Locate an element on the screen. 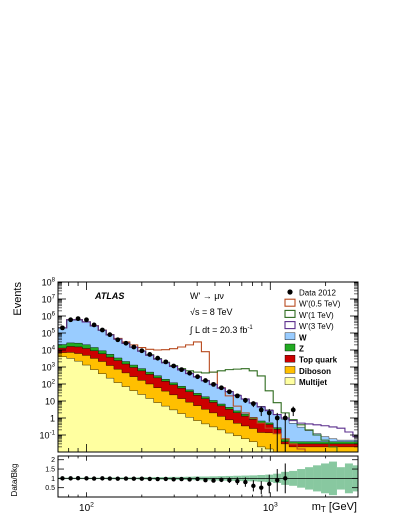  ratio-tick-label: 0.5 is located at coordinates (50, 488).